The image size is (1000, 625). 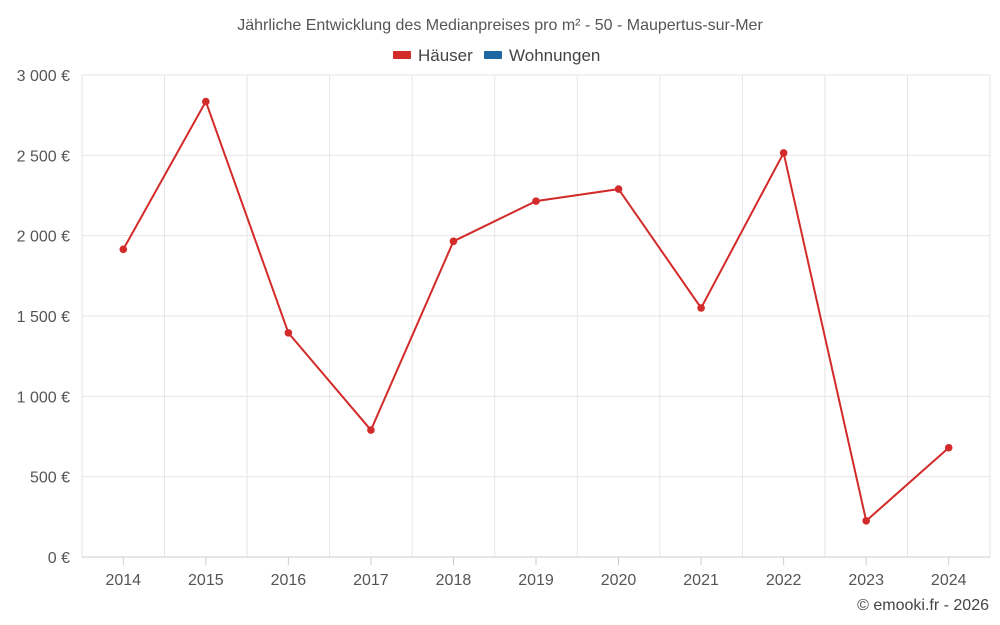 I want to click on legend-item-wohnungen: Wohnungen, so click(x=542, y=55).